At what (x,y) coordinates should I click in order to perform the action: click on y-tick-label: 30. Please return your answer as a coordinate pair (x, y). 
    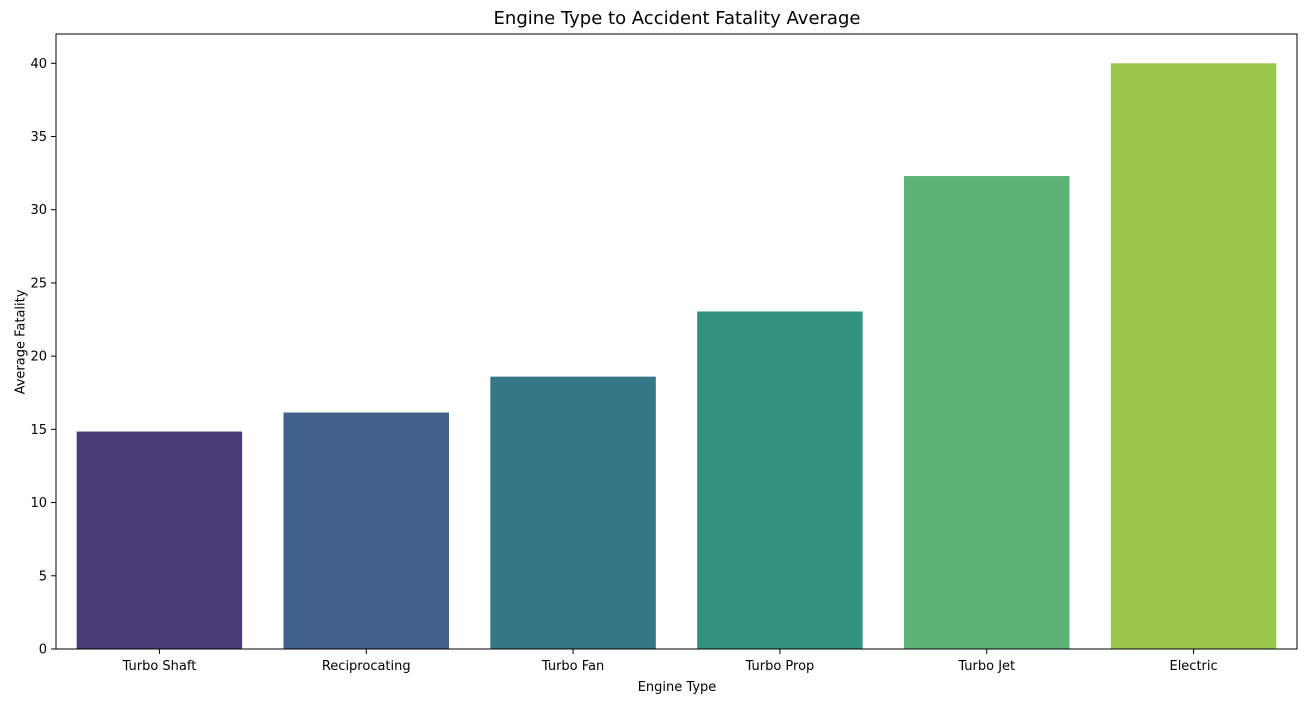
    Looking at the image, I should click on (38, 210).